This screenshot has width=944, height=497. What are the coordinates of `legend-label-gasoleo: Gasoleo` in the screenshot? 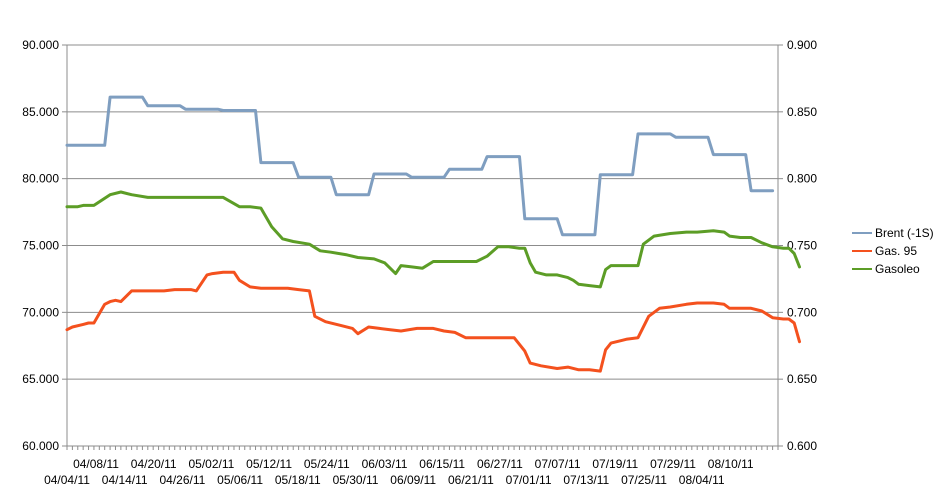 It's located at (897, 269).